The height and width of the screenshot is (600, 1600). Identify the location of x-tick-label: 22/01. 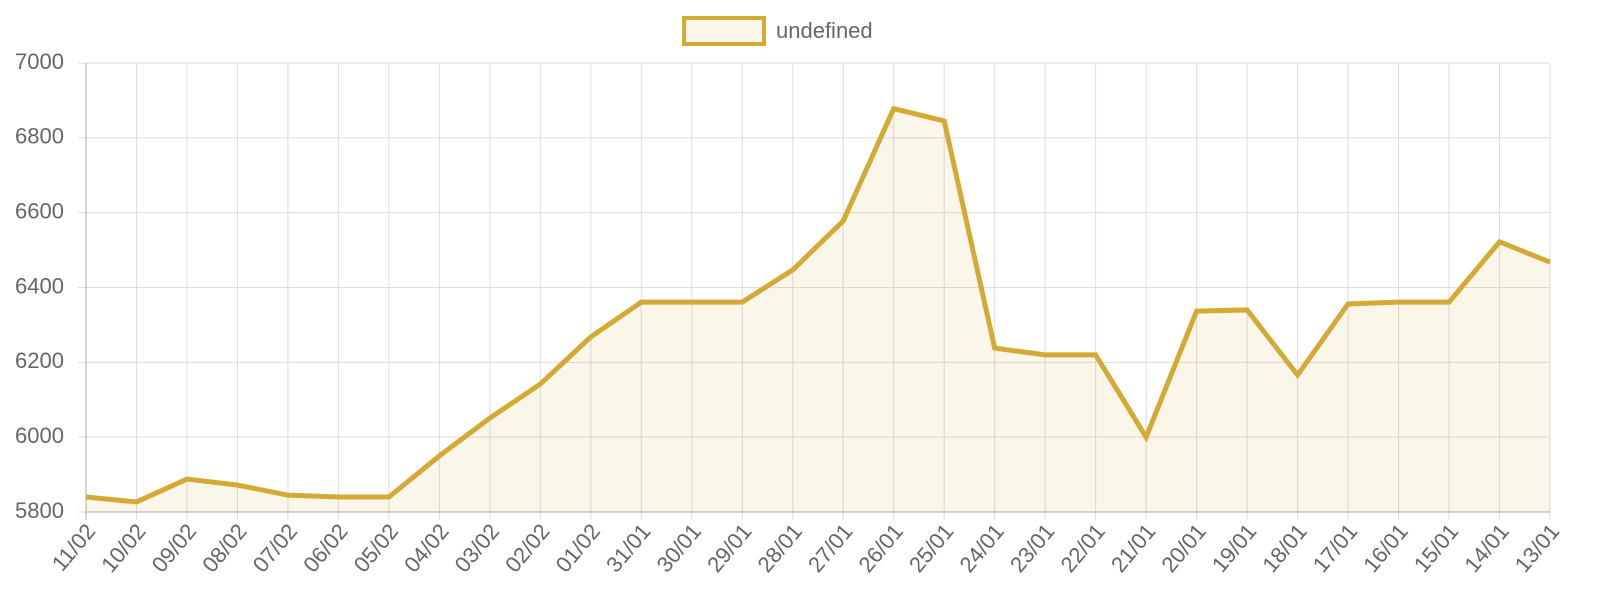
(1082, 548).